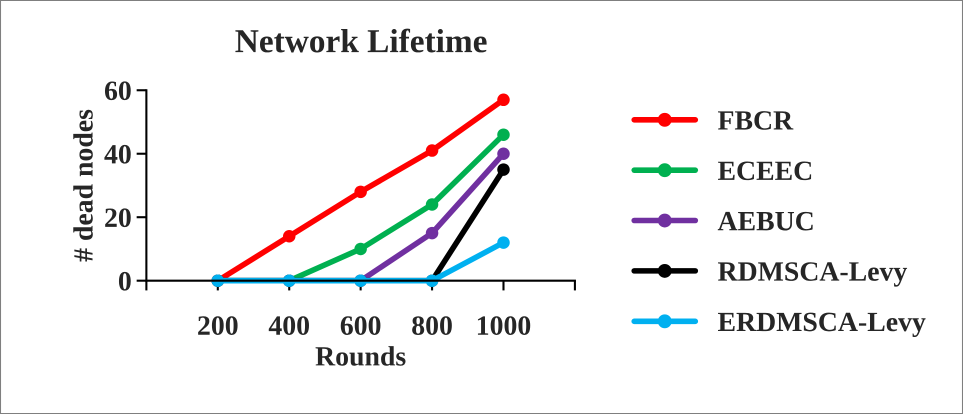 The width and height of the screenshot is (963, 414). Describe the element at coordinates (218, 325) in the screenshot. I see `x-tick-label: 200` at that location.